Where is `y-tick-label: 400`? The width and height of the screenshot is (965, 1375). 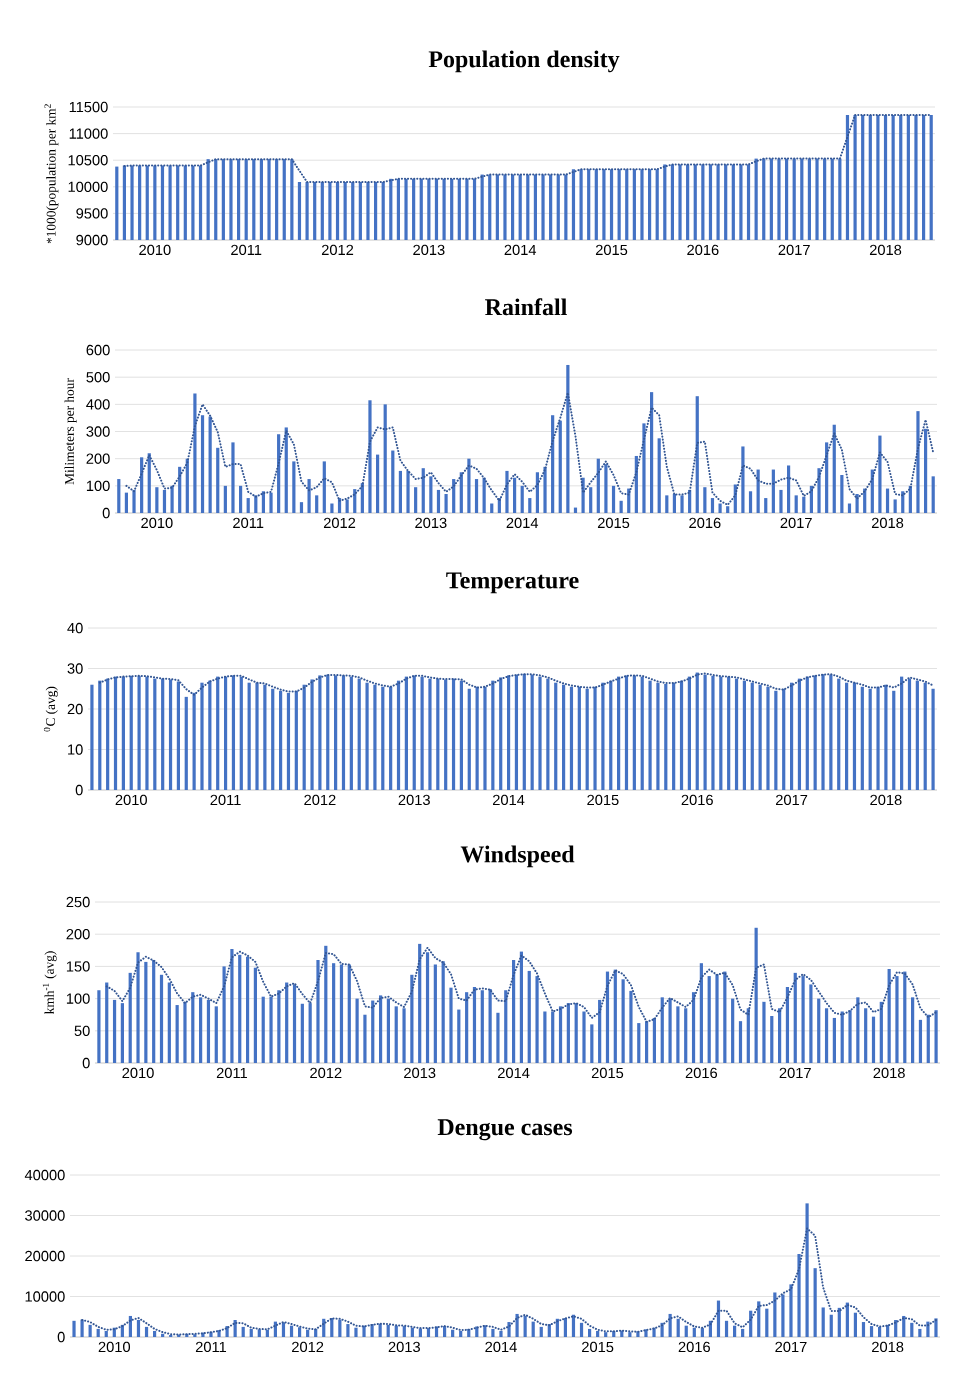 y-tick-label: 400 is located at coordinates (98, 404).